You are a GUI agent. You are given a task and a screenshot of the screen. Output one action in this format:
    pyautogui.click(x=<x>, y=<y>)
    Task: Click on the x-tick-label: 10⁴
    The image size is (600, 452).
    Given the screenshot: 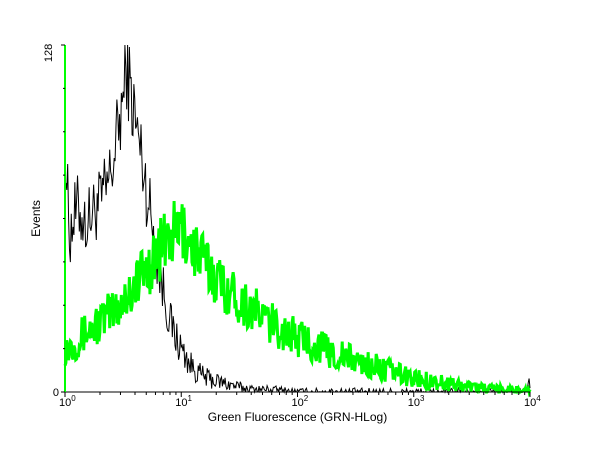 What is the action you would take?
    pyautogui.click(x=532, y=401)
    